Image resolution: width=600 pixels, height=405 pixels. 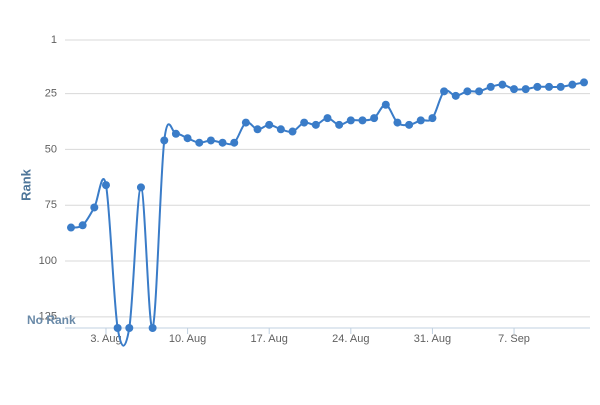 What do you see at coordinates (48, 317) in the screenshot?
I see `y-tick-label: 125` at bounding box center [48, 317].